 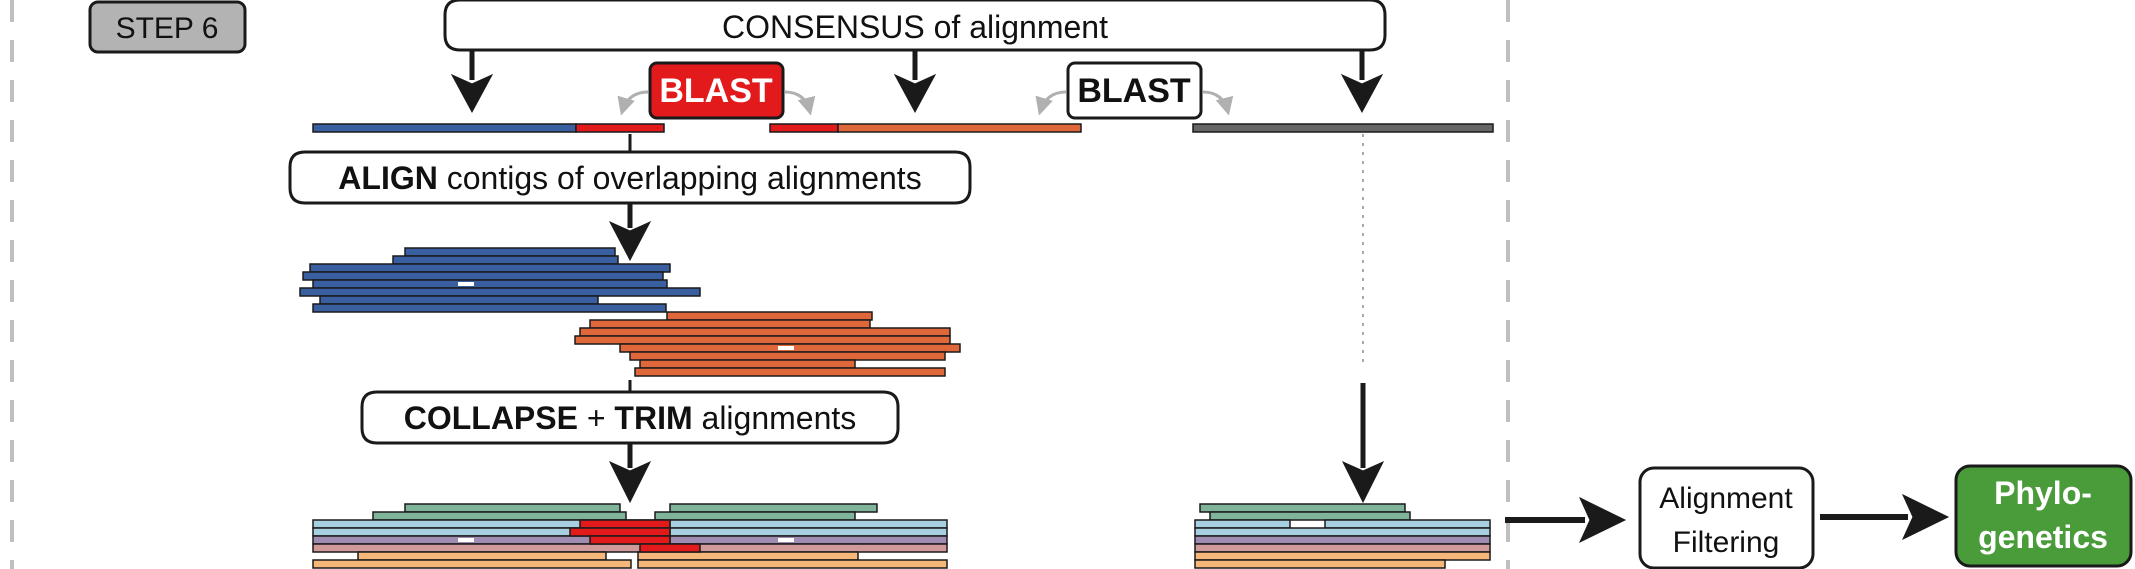 What do you see at coordinates (1566, 520) in the screenshot?
I see `arrow-to-filtering` at bounding box center [1566, 520].